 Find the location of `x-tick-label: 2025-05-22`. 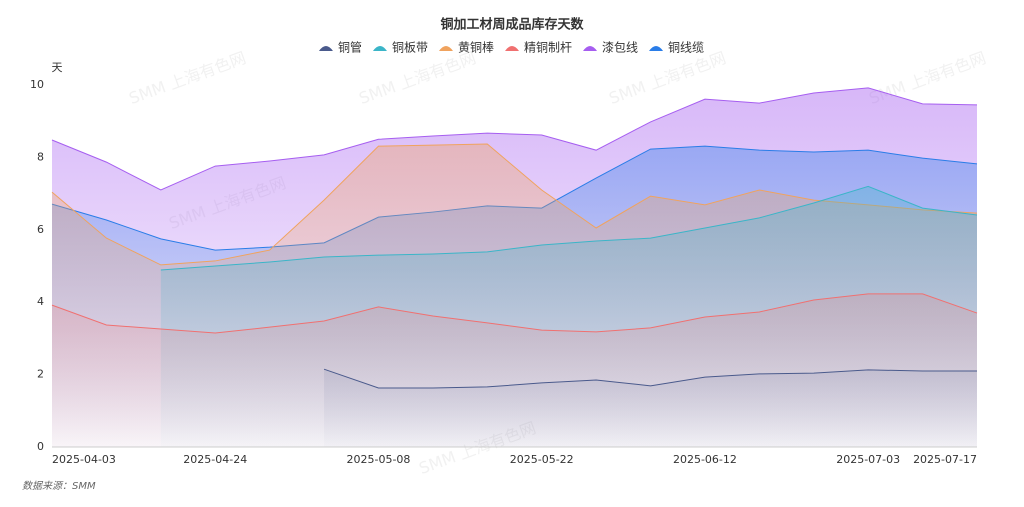

x-tick-label: 2025-05-22 is located at coordinates (542, 459).